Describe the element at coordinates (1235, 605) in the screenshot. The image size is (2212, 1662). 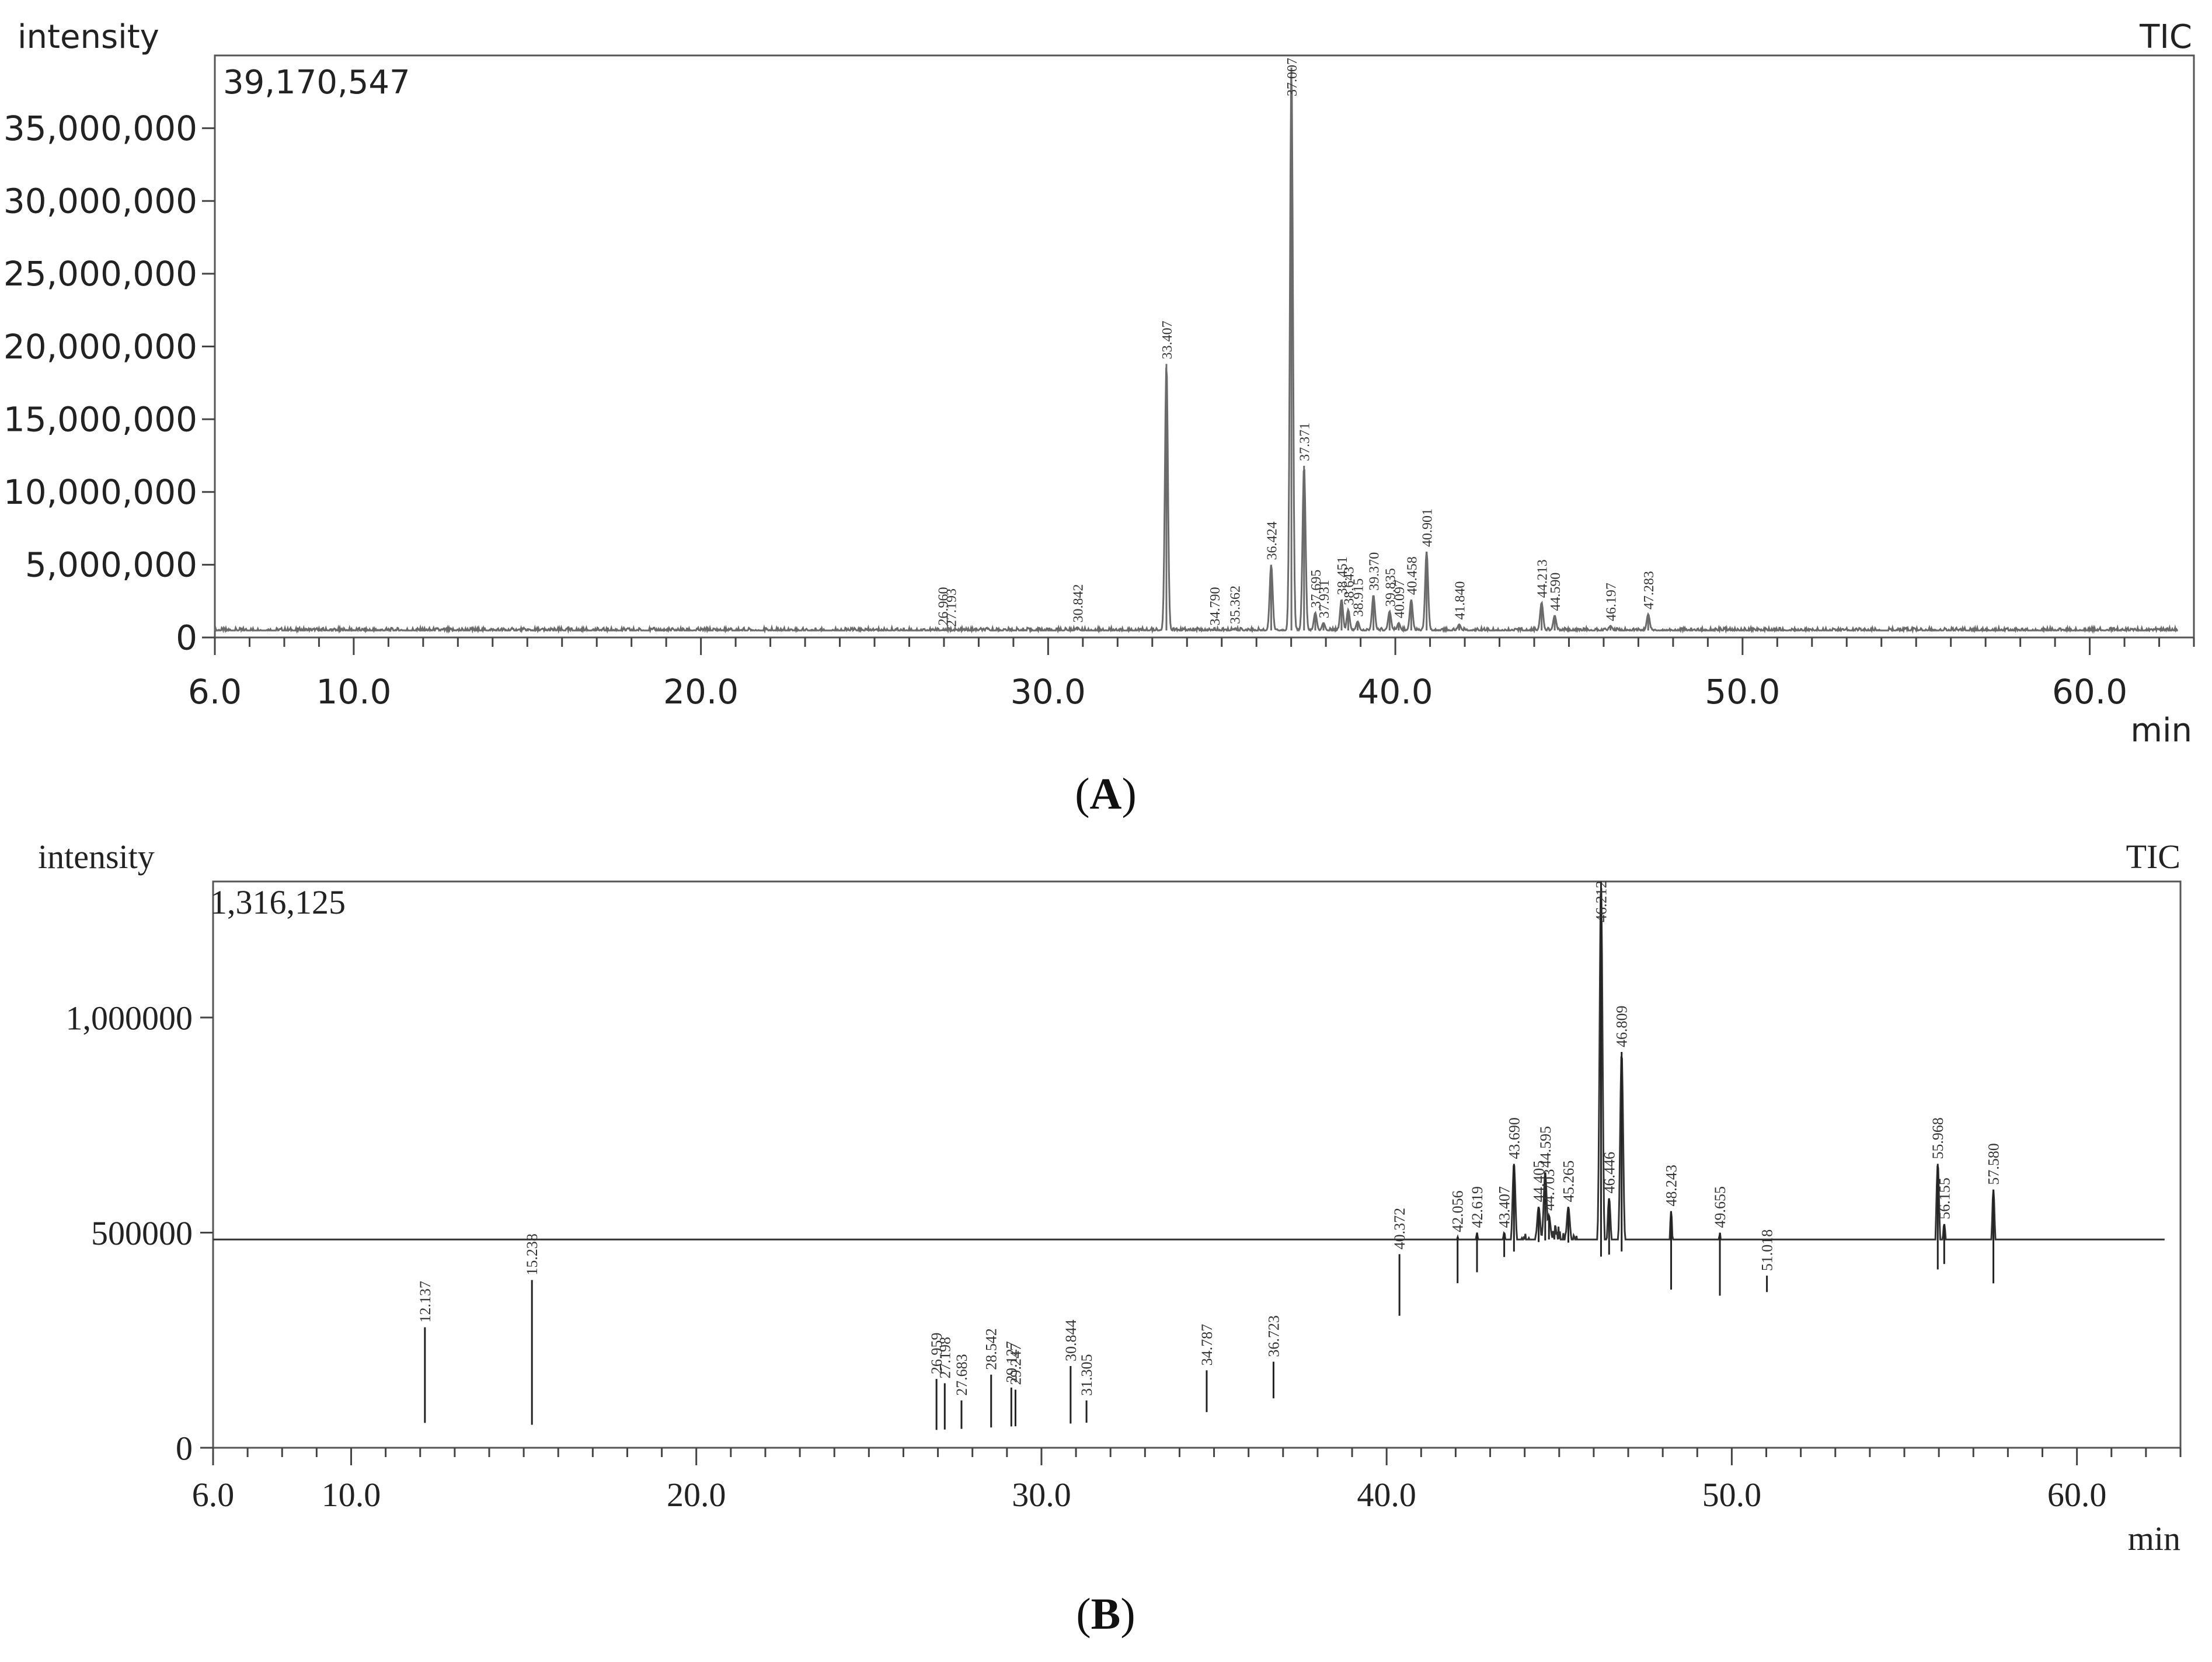
I see `peak-label: 35.362` at that location.